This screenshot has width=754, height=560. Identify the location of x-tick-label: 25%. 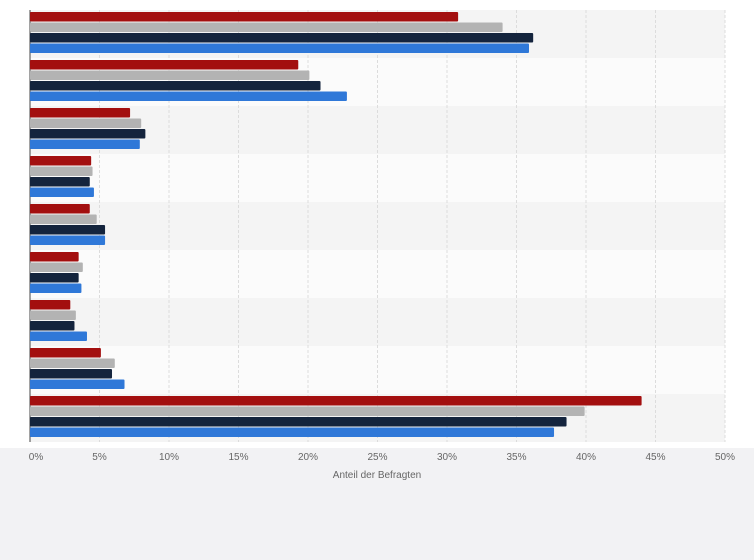
(377, 457).